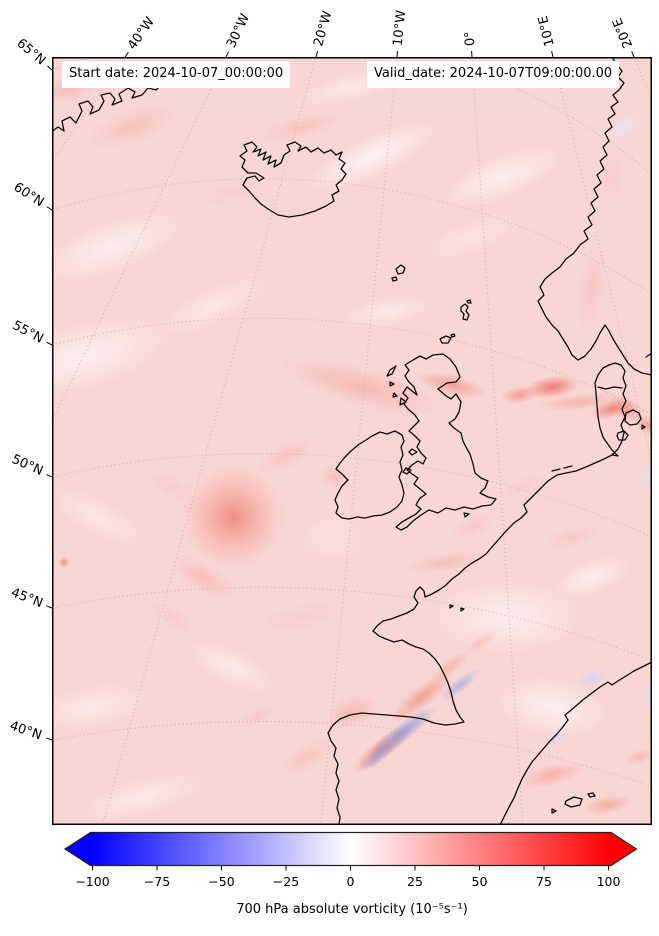 This screenshot has height=936, width=659. Describe the element at coordinates (176, 74) in the screenshot. I see `start-date-label: Start date: 2024-10-07_00:00:00` at that location.